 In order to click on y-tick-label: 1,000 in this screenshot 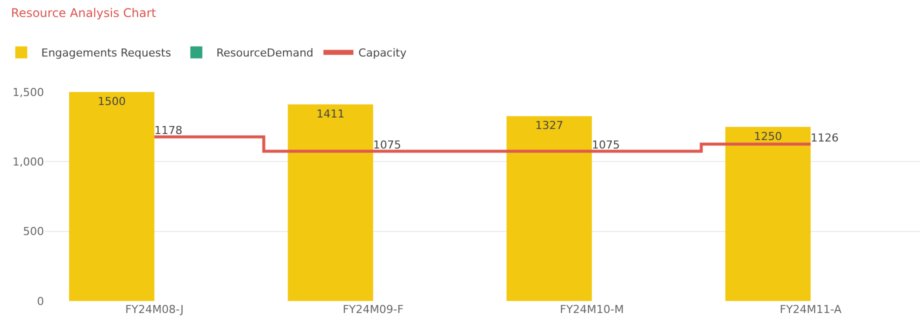, I will do `click(28, 162)`.